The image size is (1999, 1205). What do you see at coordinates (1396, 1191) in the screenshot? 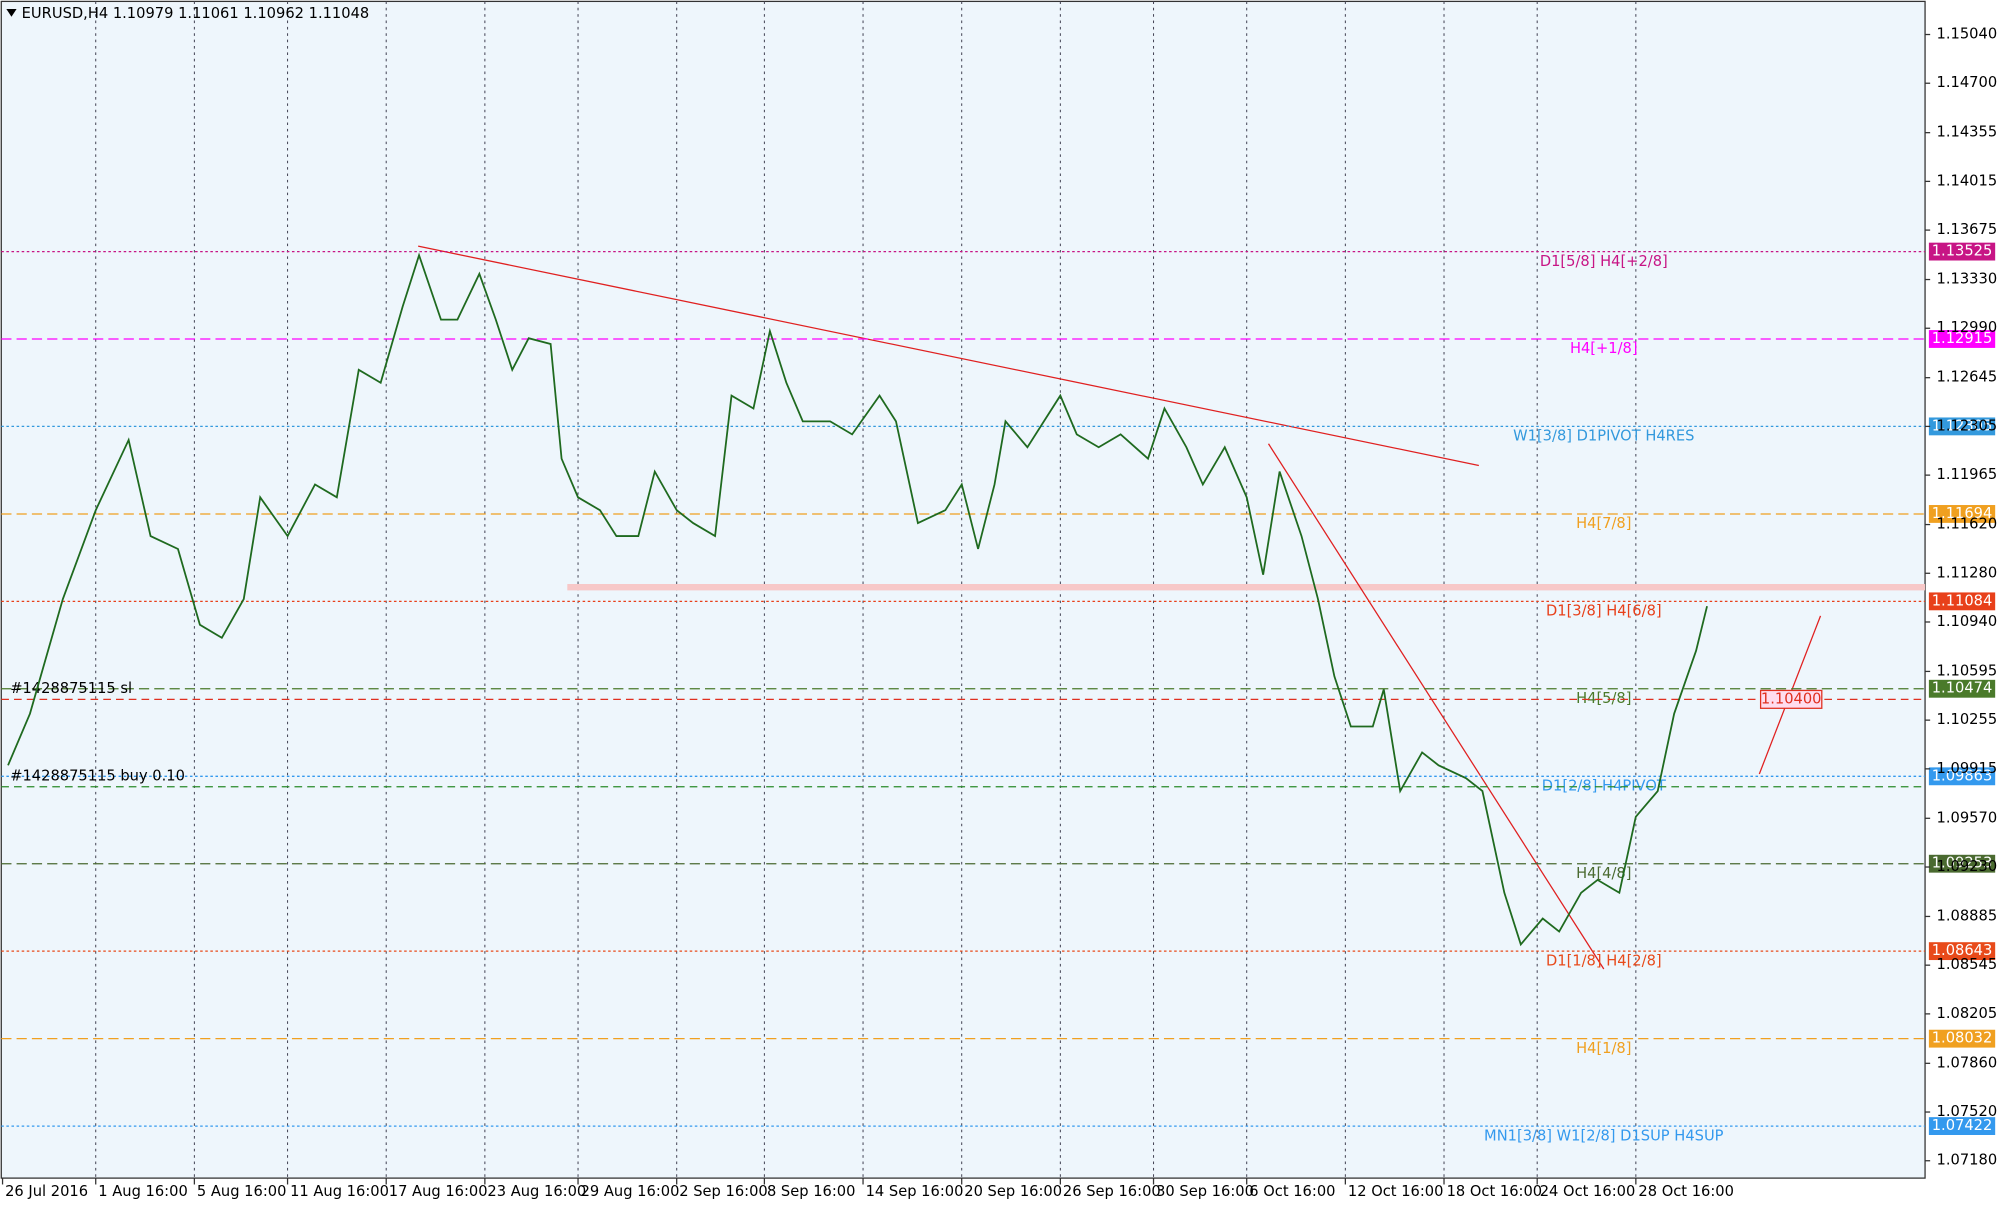
I see `x-tick-label: 12 Oct 16:00` at bounding box center [1396, 1191].